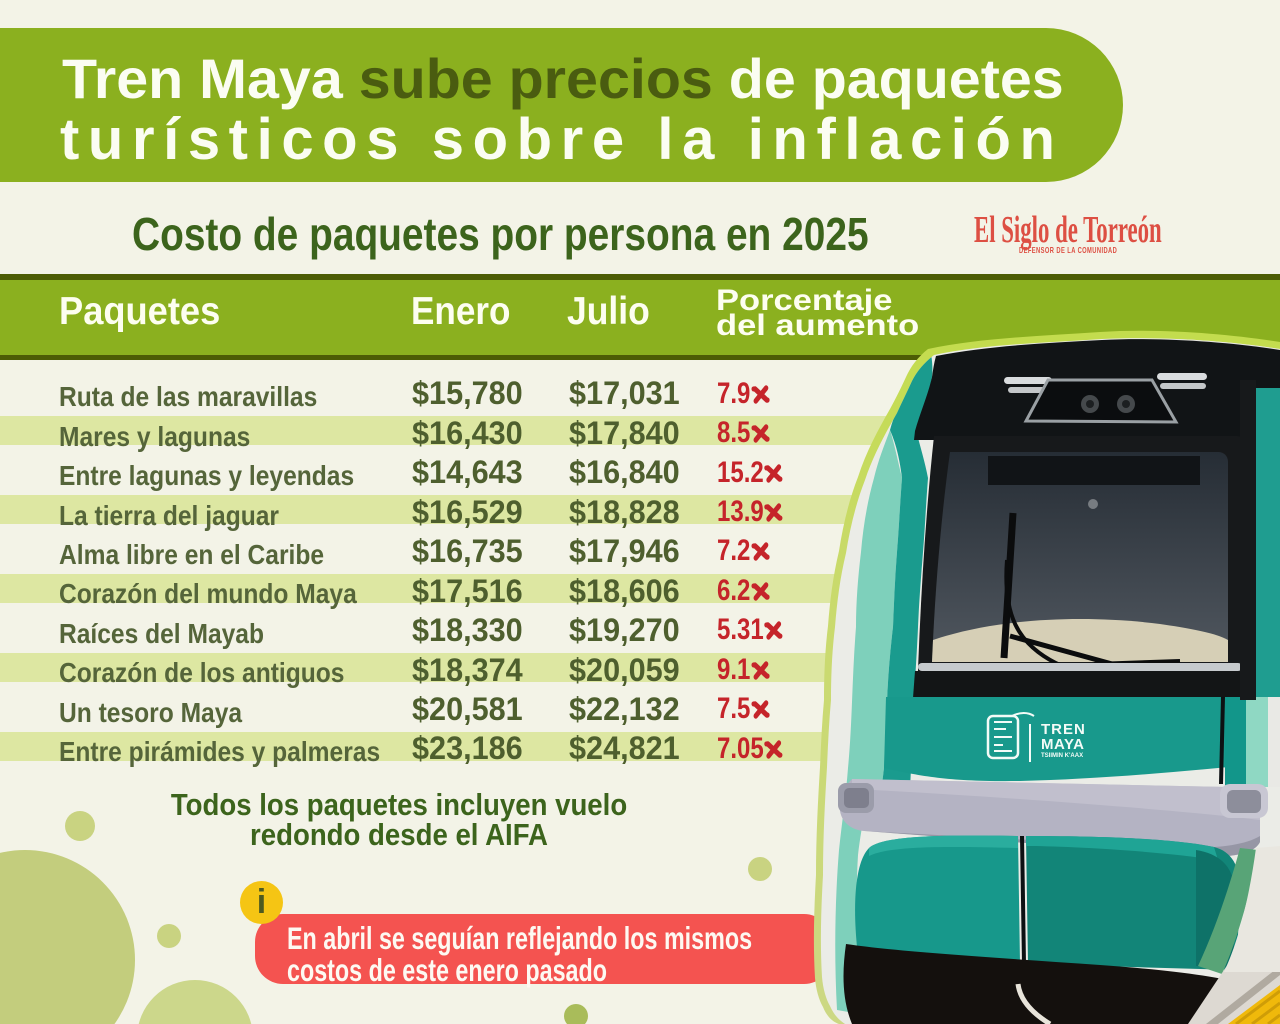 The width and height of the screenshot is (1280, 1024). I want to click on svg-text: MAYA, so click(1062, 744).